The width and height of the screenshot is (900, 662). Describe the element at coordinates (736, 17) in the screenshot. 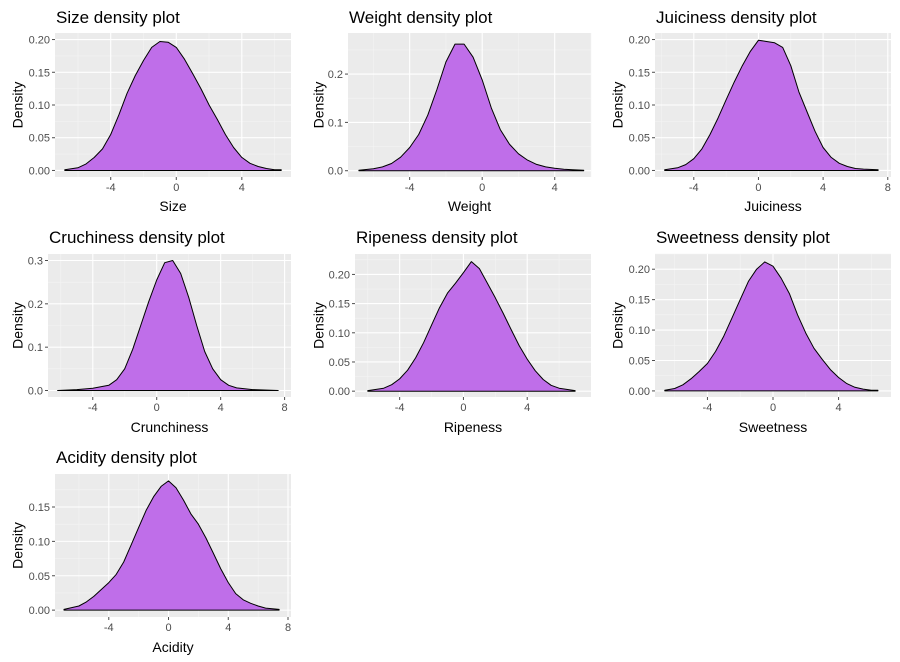

I see `plot-title: Juiciness density plot` at that location.